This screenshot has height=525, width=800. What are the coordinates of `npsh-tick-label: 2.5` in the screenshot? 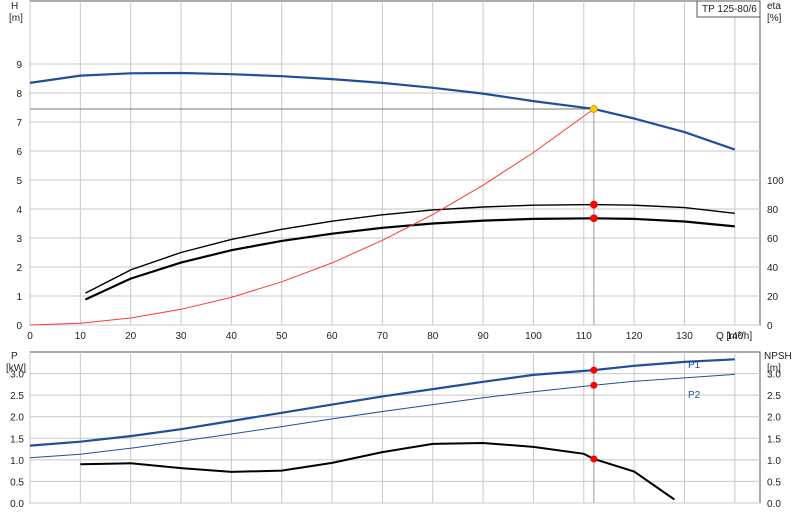 It's located at (774, 396).